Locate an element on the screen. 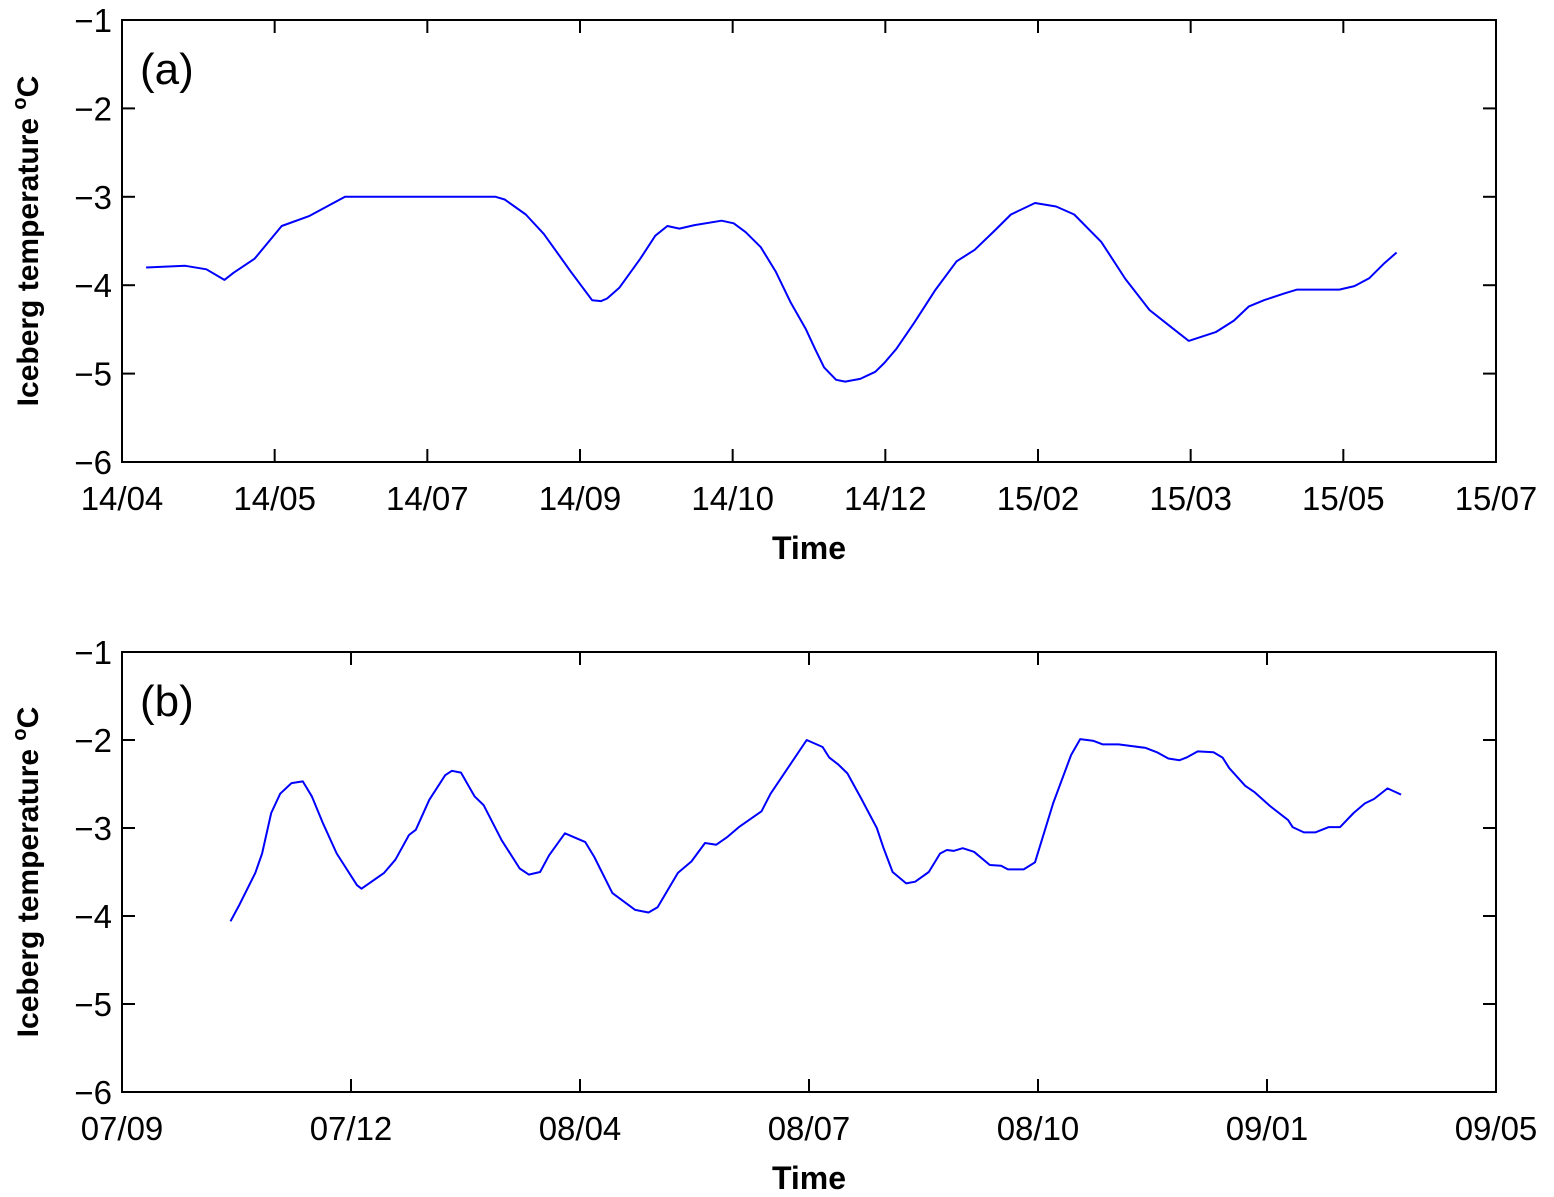 This screenshot has width=1554, height=1197. x-tick-label: 07/09 is located at coordinates (122, 1128).